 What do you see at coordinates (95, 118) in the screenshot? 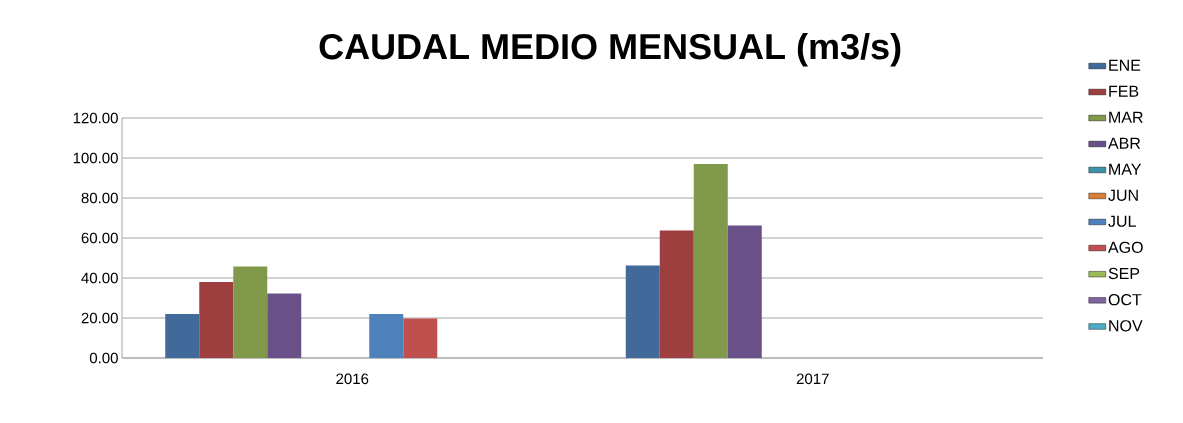
I see `y-tick-label: 120.00` at bounding box center [95, 118].